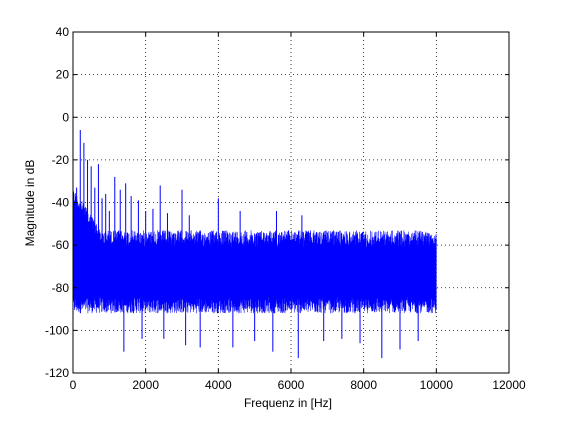 This screenshot has width=561, height=425. Describe the element at coordinates (363, 385) in the screenshot. I see `x-tick-label: 8000` at that location.